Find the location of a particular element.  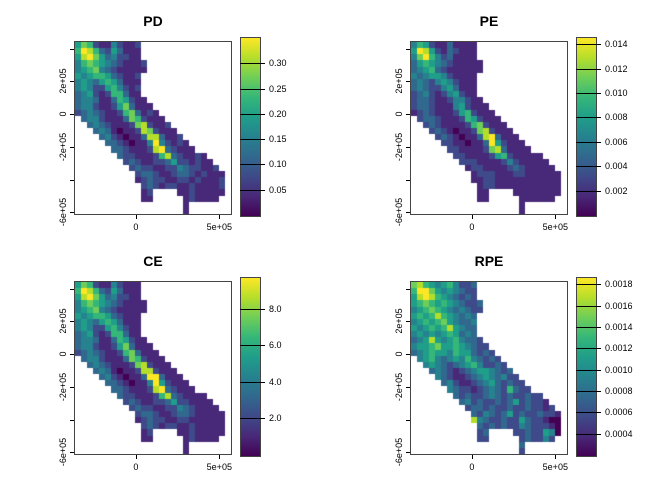

panel-title: CE is located at coordinates (153, 261).